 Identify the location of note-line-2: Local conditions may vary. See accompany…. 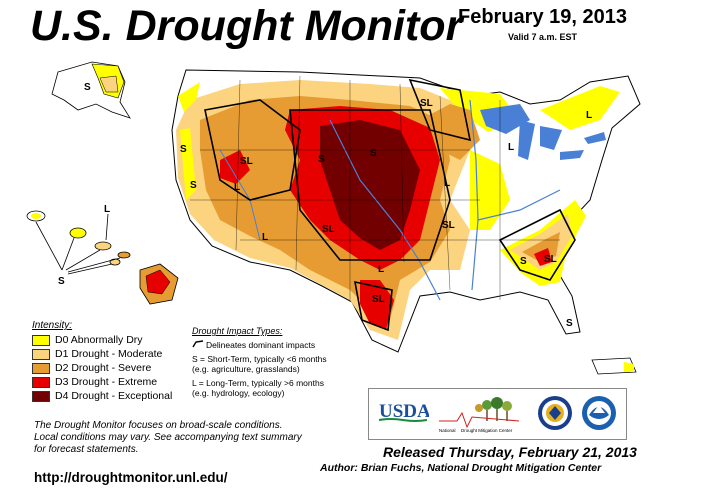
(168, 437).